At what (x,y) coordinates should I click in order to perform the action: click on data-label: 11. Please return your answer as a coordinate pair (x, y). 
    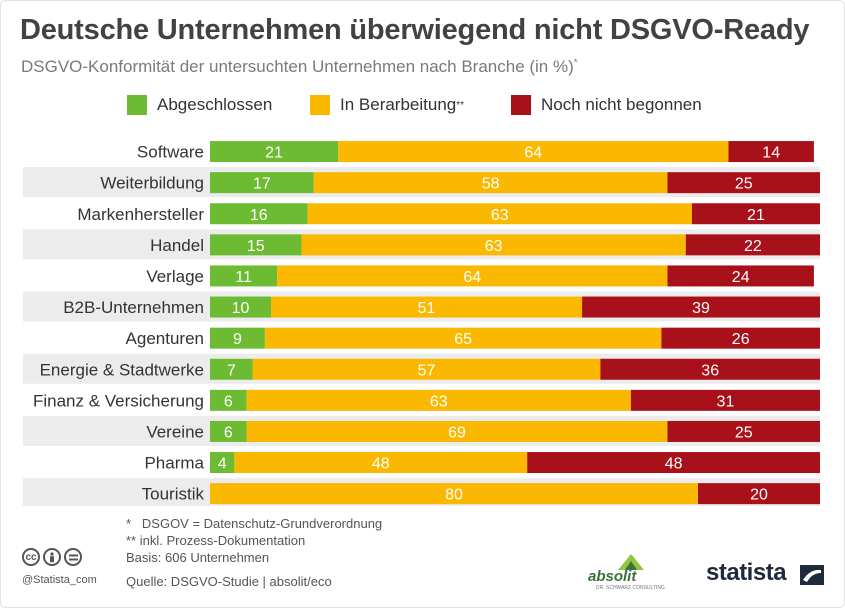
    Looking at the image, I should click on (243, 277).